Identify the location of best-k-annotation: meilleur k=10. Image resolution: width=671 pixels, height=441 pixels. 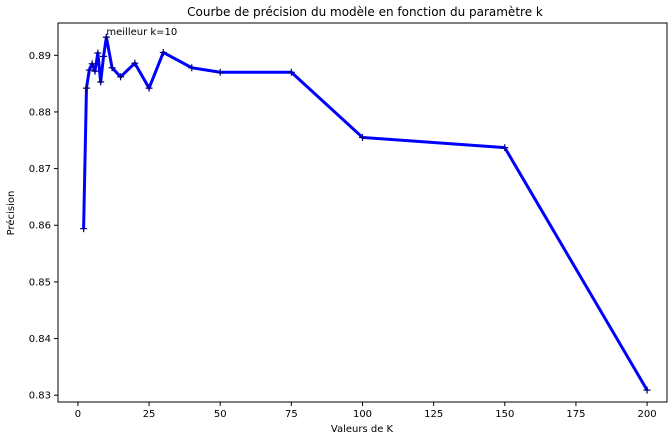
(141, 32).